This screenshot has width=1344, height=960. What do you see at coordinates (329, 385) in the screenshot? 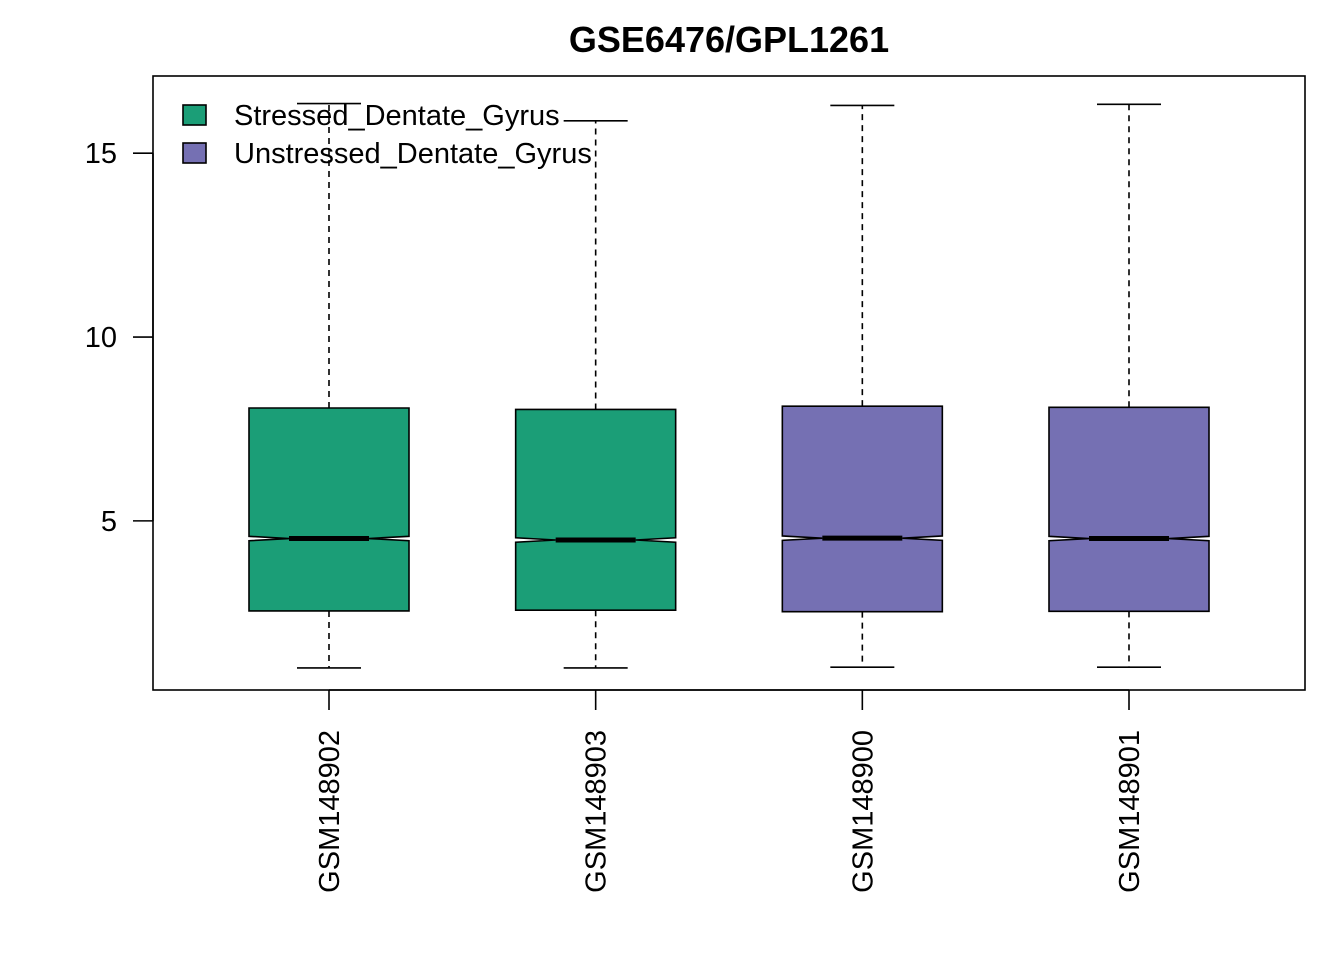
I see `box-GSM148902` at bounding box center [329, 385].